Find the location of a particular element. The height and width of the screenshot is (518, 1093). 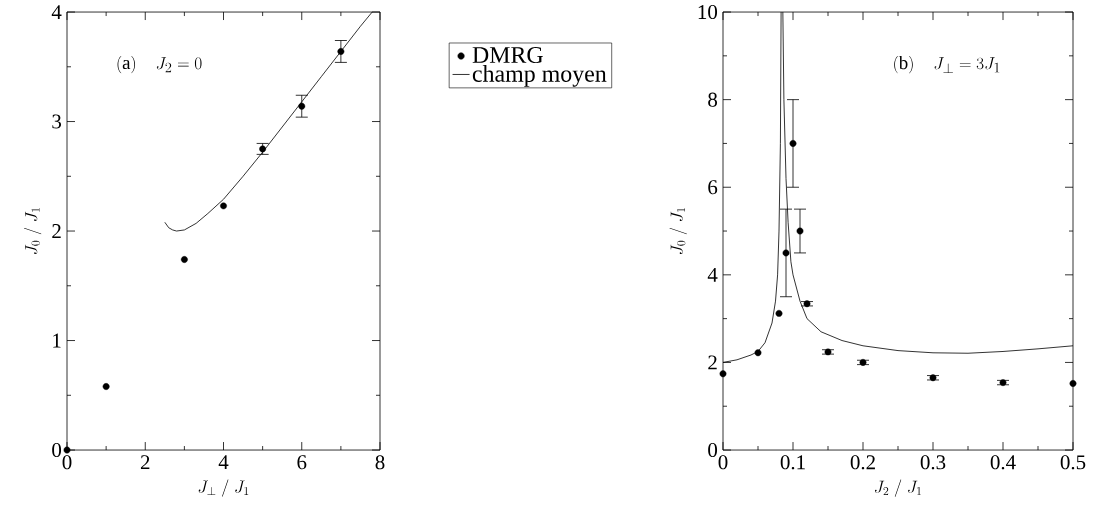

y-tick-label: 10 is located at coordinates (708, 12).